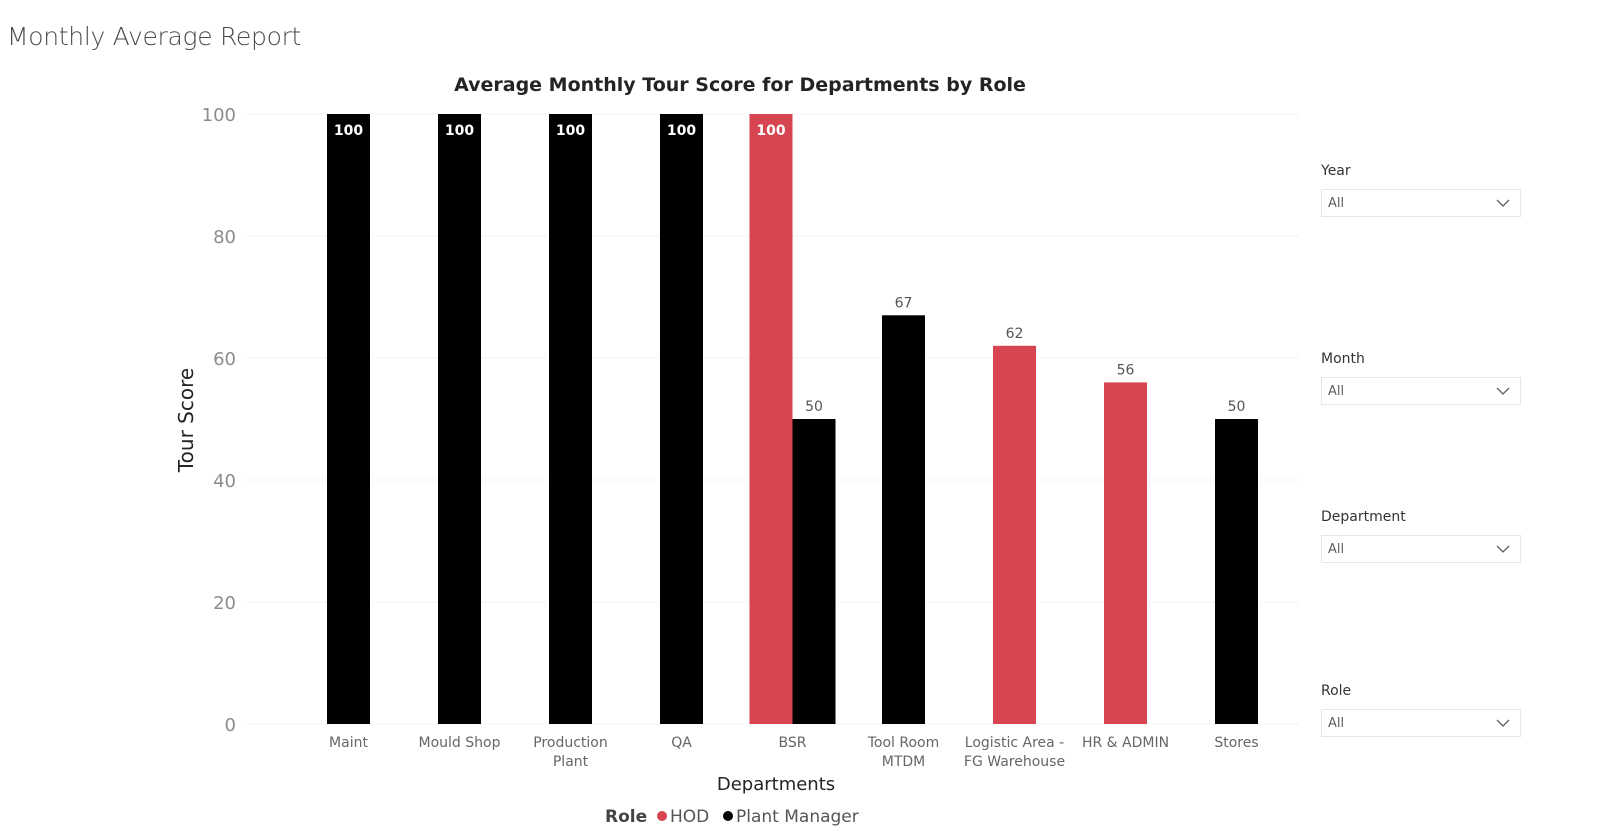 This screenshot has width=1600, height=836. I want to click on x-tick-label: Production, so click(570, 743).